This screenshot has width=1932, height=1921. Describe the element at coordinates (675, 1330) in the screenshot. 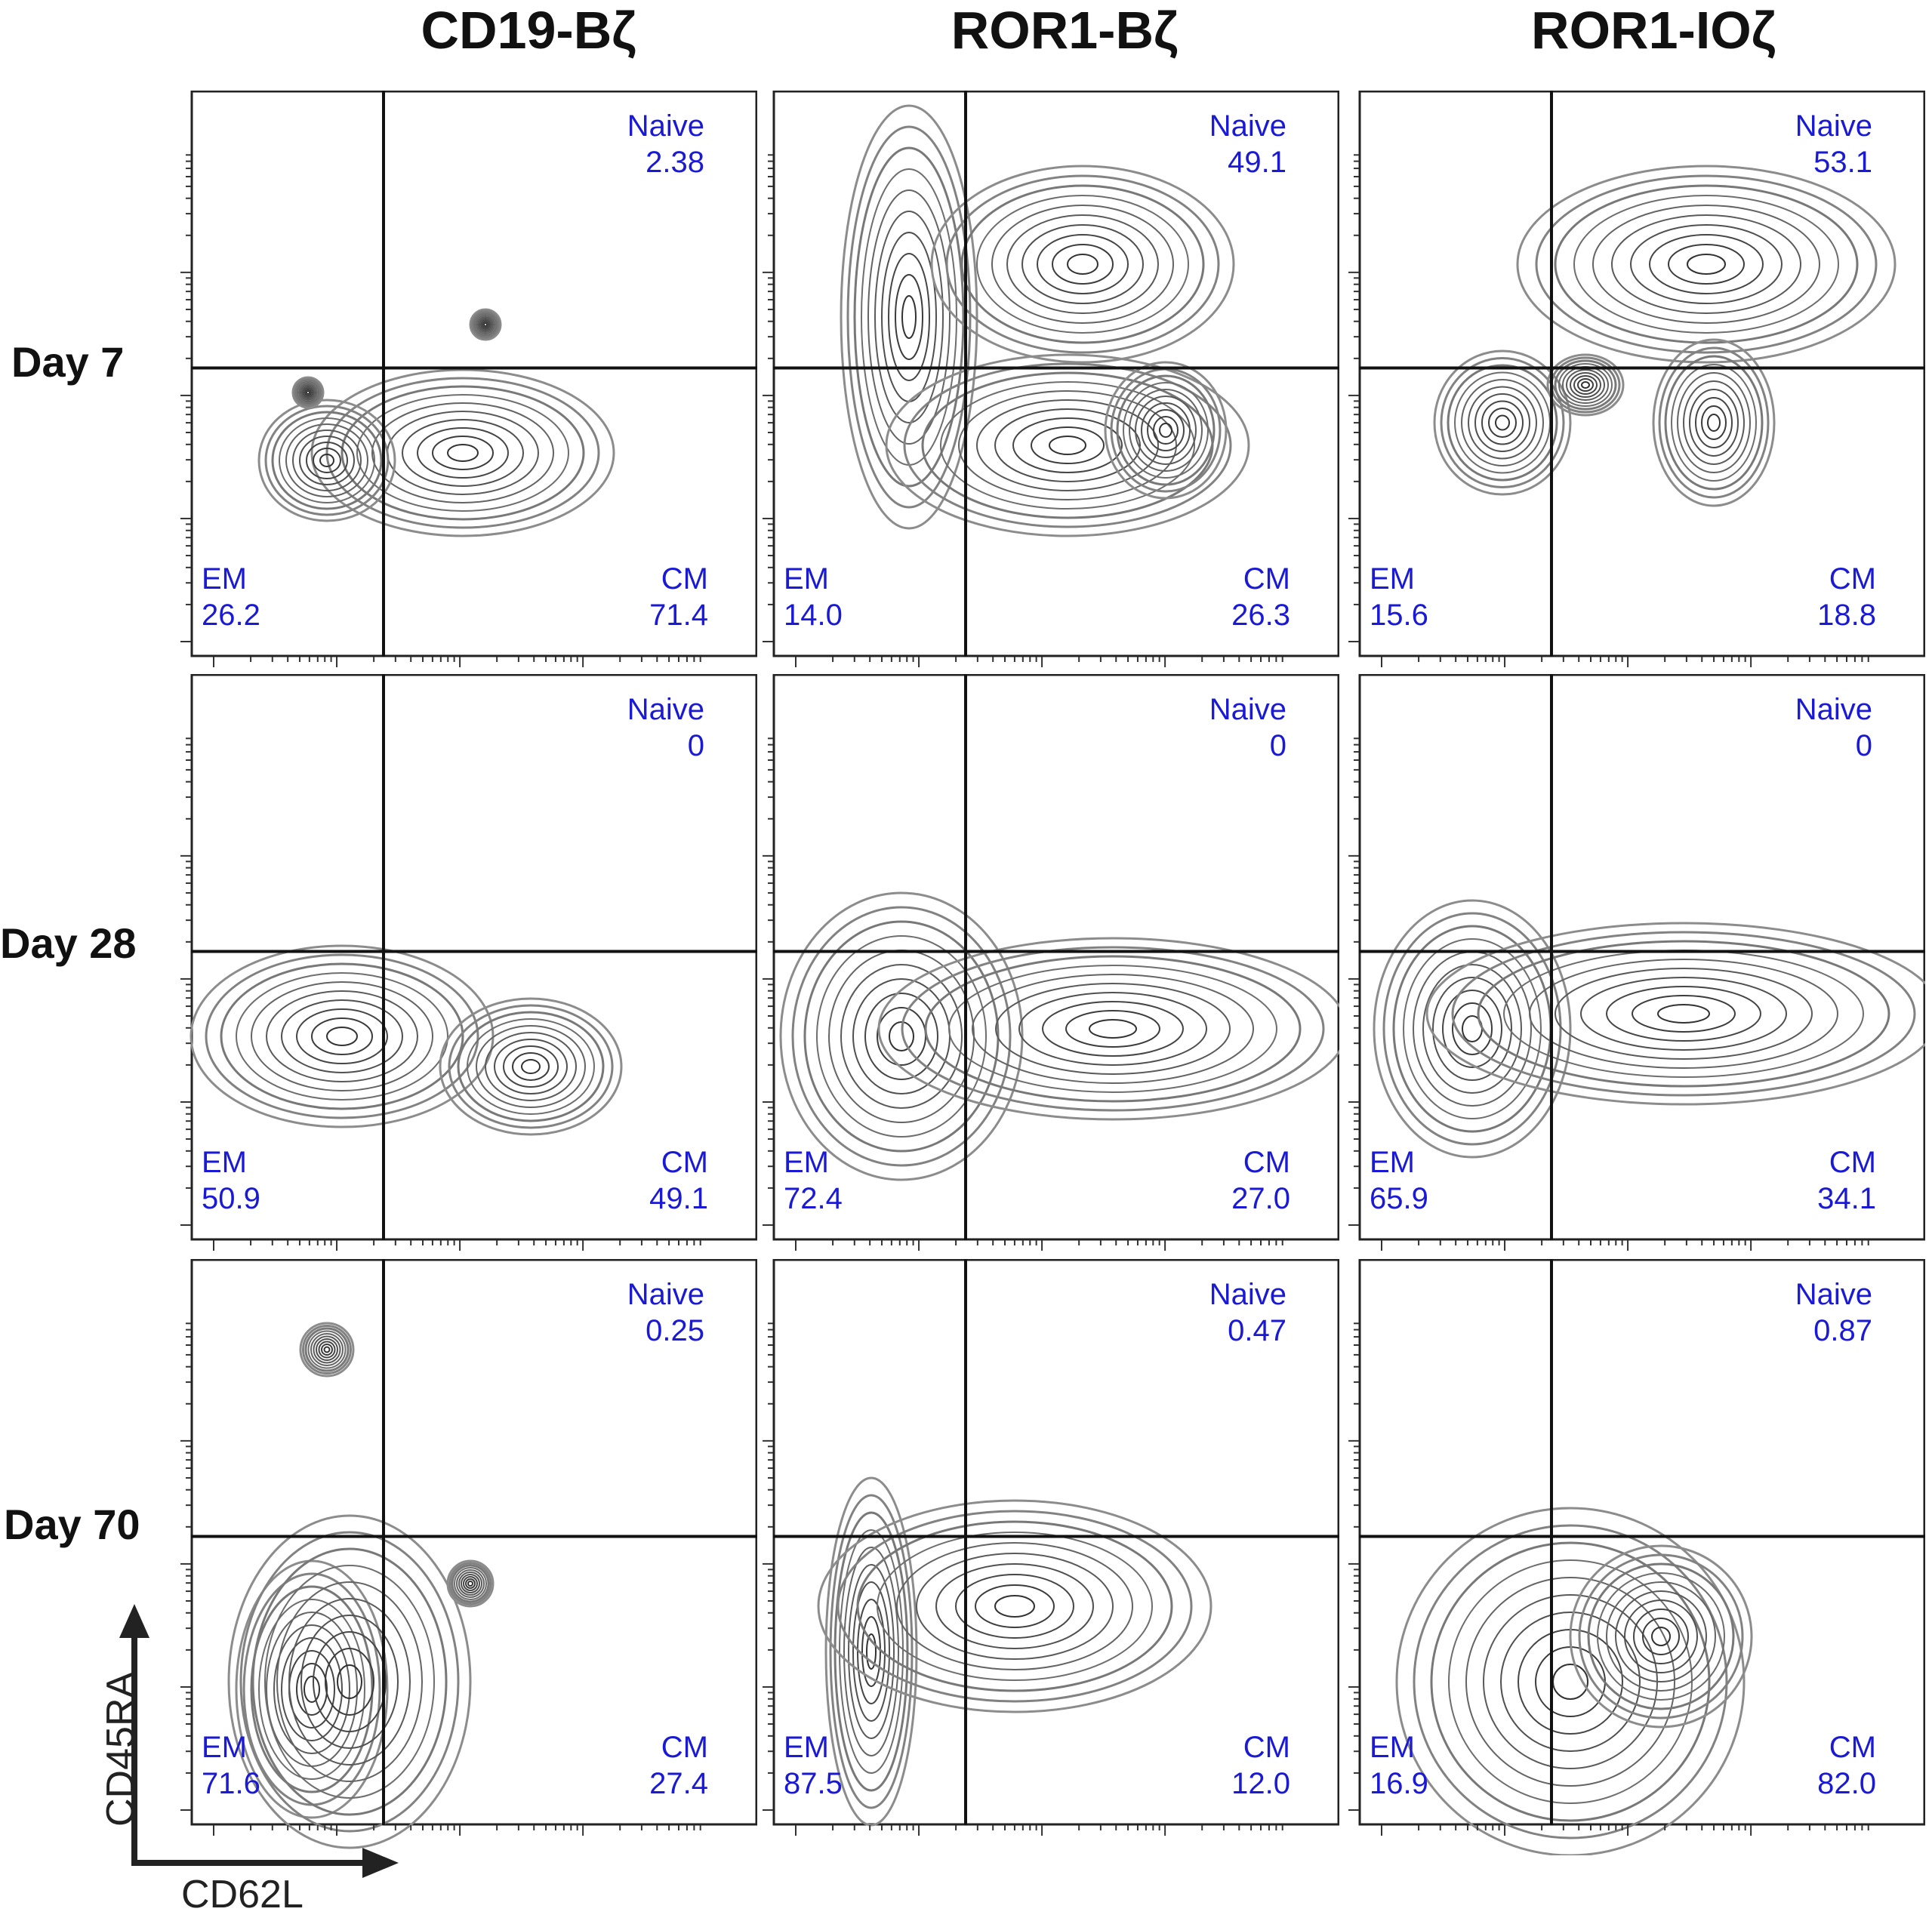

I see `naive-quadrant-value: 0.25` at that location.